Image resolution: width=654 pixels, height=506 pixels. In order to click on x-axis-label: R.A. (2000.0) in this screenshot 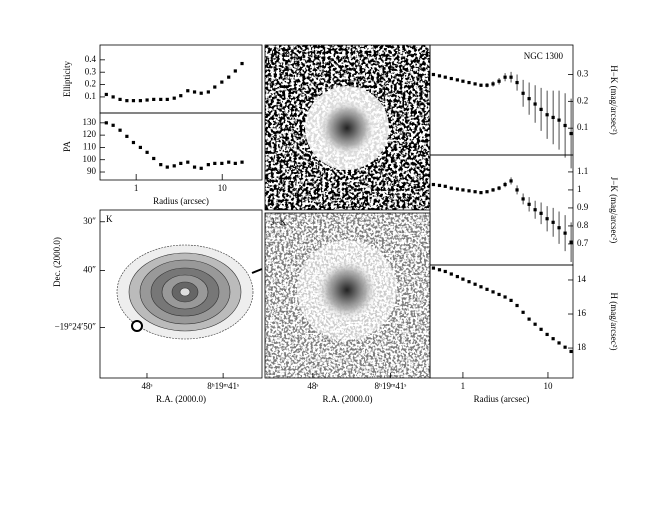, I will do `click(348, 399)`.